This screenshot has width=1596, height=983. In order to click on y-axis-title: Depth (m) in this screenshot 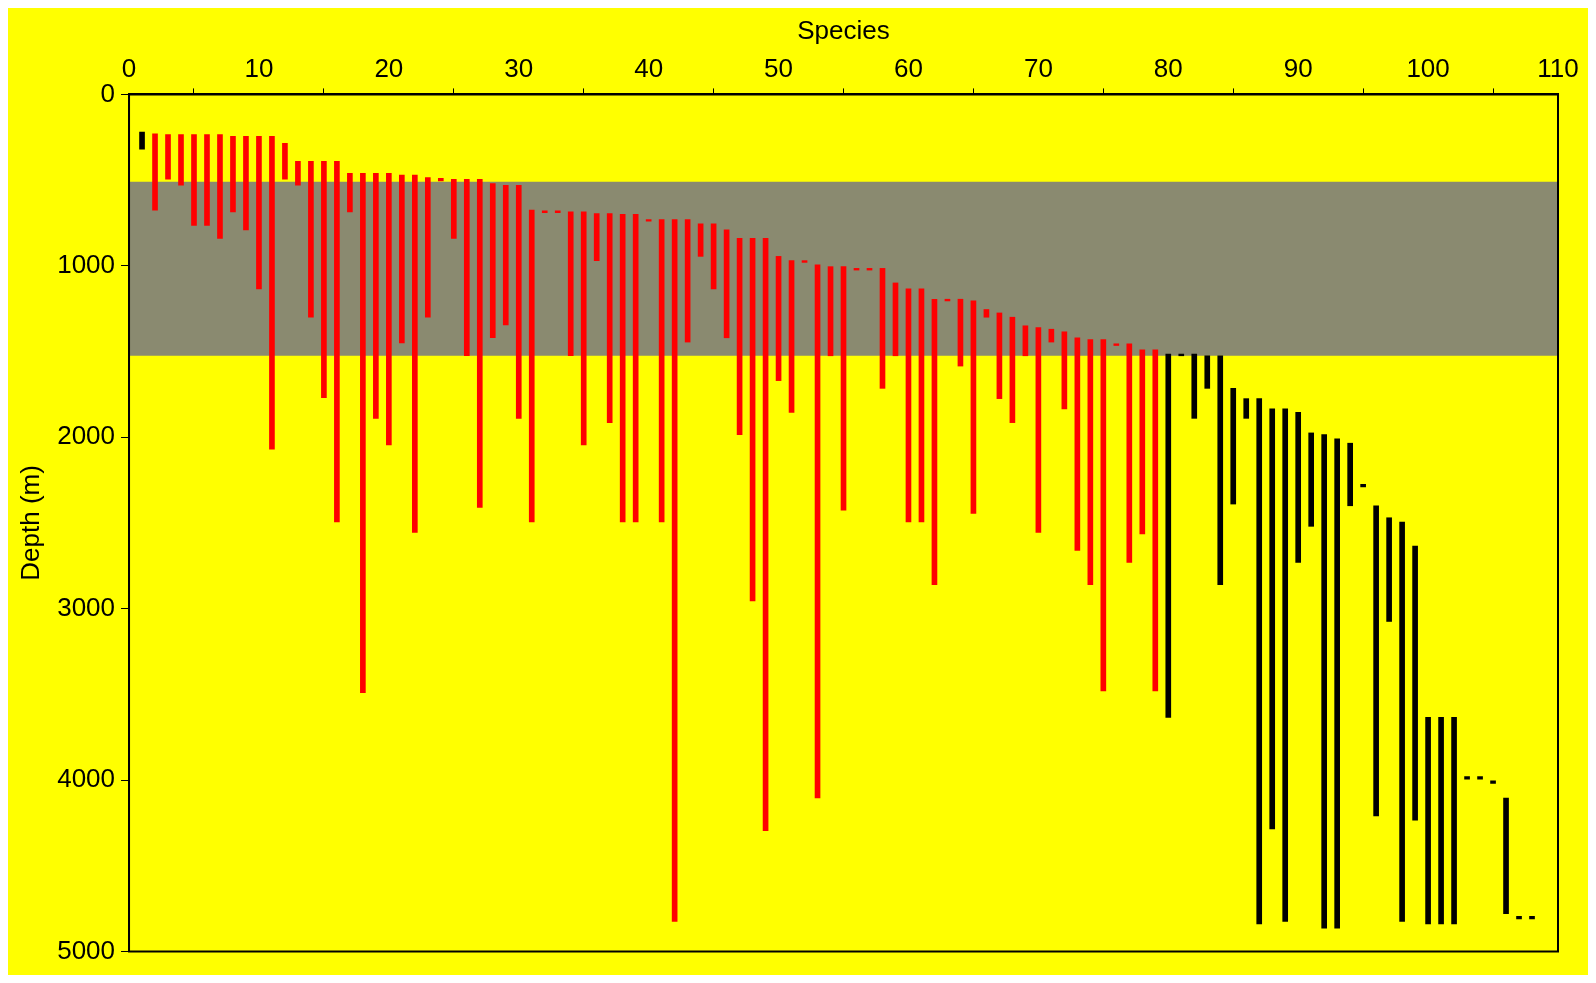, I will do `click(29, 523)`.